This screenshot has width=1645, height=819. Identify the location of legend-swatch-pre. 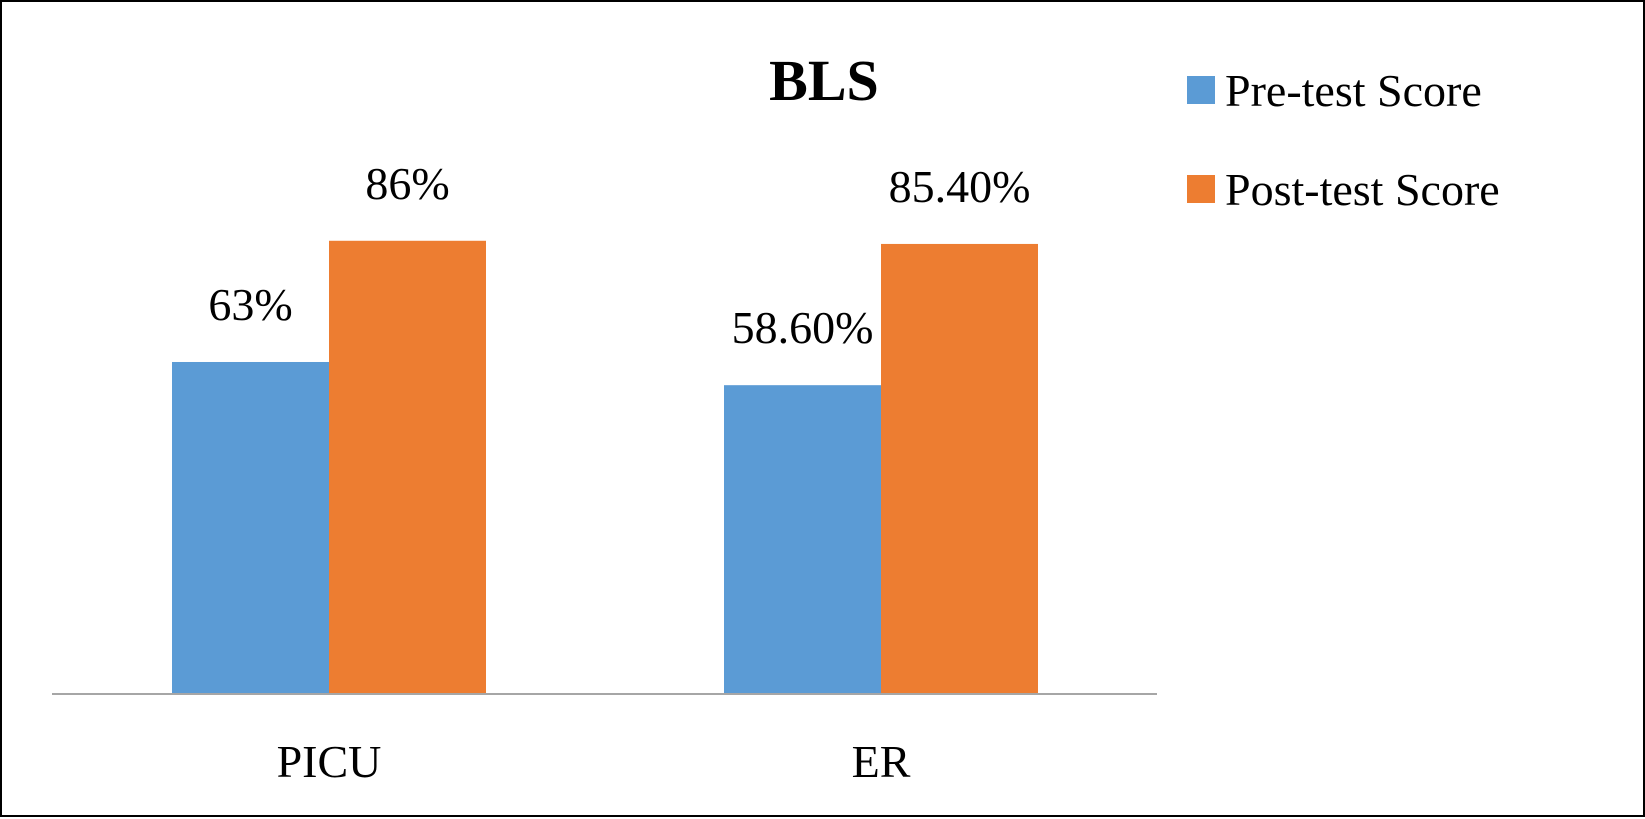
(1201, 90).